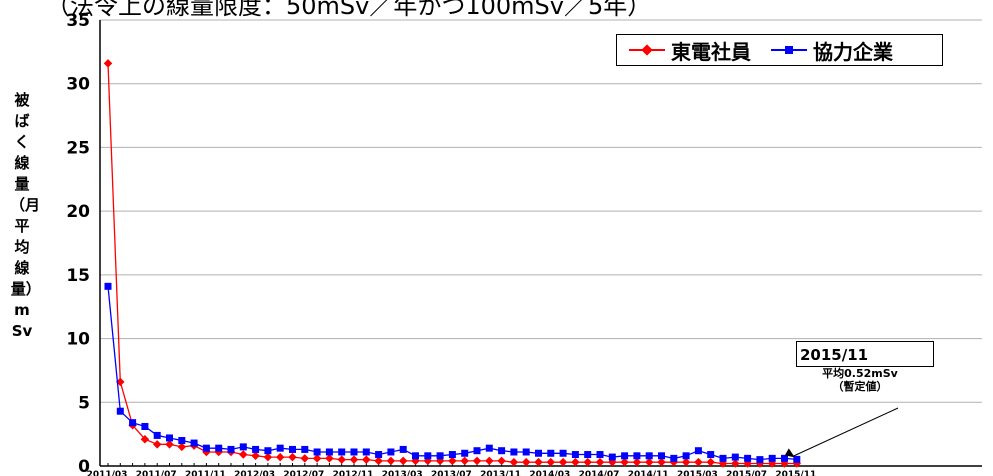  I want to click on x-tick-label: 2011/03, so click(107, 473).